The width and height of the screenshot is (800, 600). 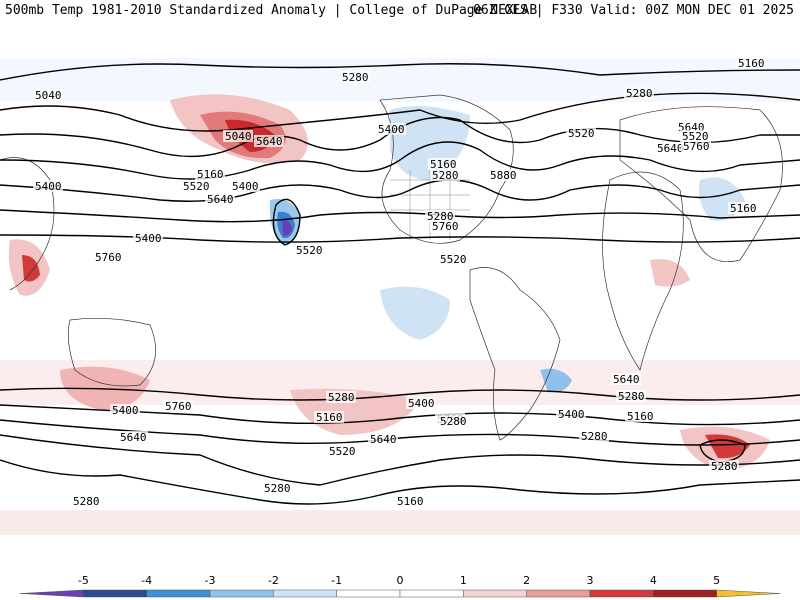 What do you see at coordinates (210, 580) in the screenshot?
I see `colorbar-tick-label: -3` at bounding box center [210, 580].